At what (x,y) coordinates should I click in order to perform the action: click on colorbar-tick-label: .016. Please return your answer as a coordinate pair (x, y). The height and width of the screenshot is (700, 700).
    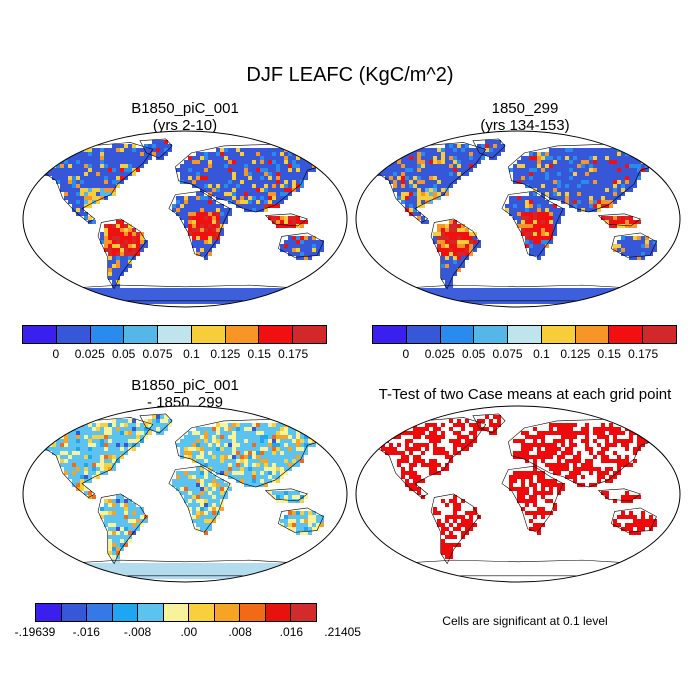
    Looking at the image, I should click on (291, 632).